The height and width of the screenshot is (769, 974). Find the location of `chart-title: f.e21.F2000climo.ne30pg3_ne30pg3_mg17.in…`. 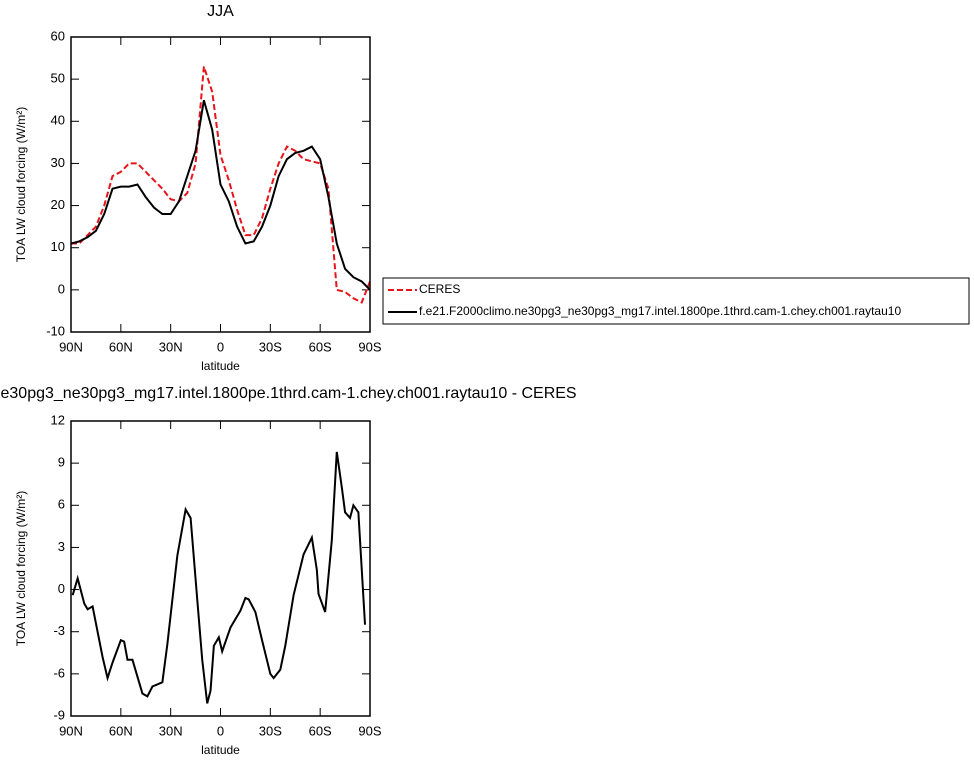

chart-title: f.e21.F2000climo.ne30pg3_ne30pg3_mg17.in… is located at coordinates (288, 393).